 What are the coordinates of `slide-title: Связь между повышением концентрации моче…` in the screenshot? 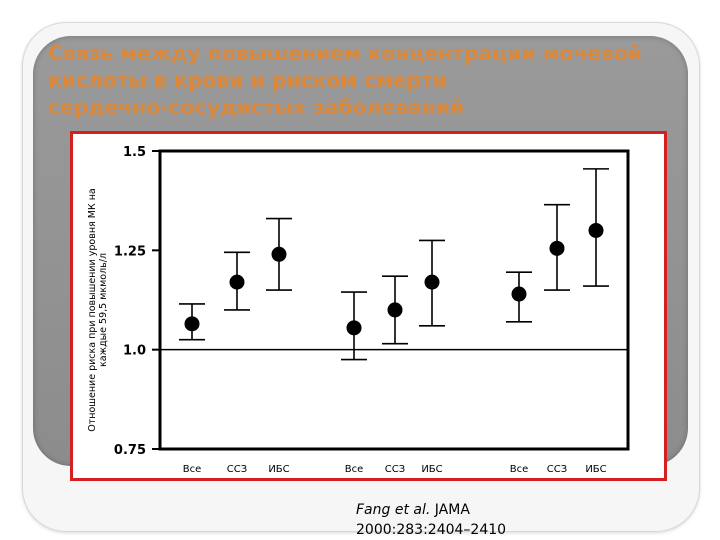 It's located at (378, 80).